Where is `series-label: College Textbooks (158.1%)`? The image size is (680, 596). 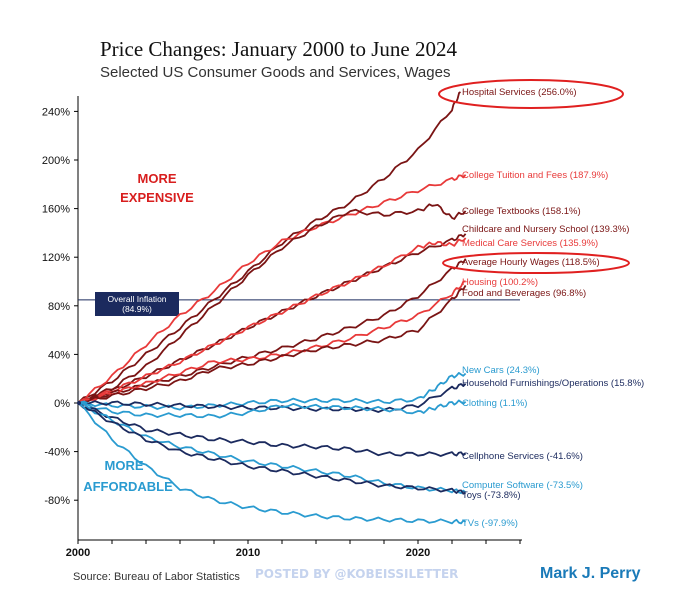
series-label: College Textbooks (158.1%) is located at coordinates (521, 211).